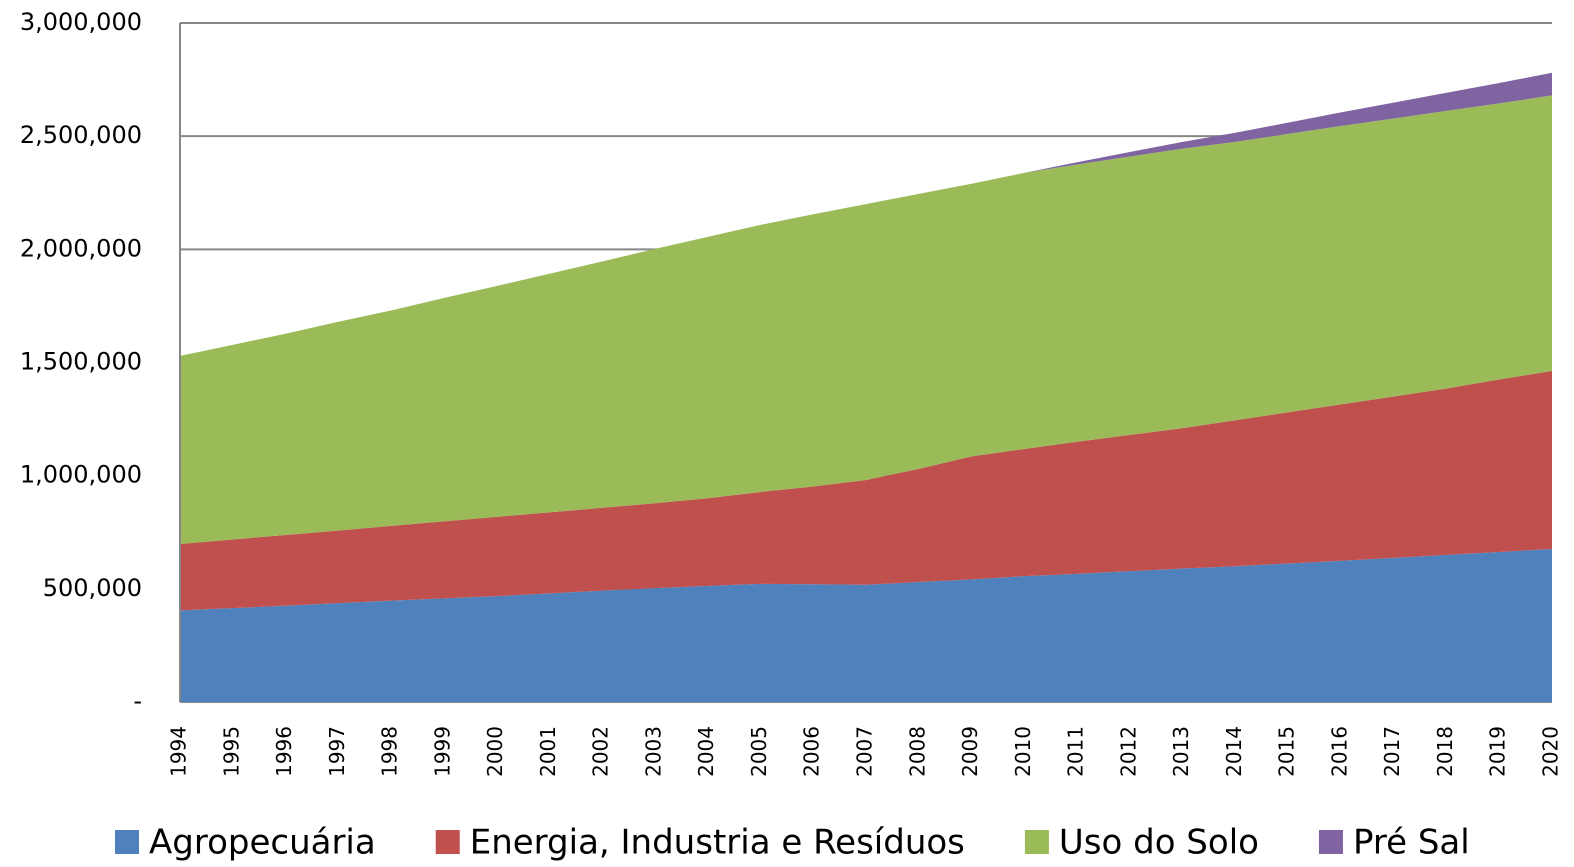 This screenshot has height=867, width=1574. I want to click on x-tick-label: 2020, so click(1551, 751).